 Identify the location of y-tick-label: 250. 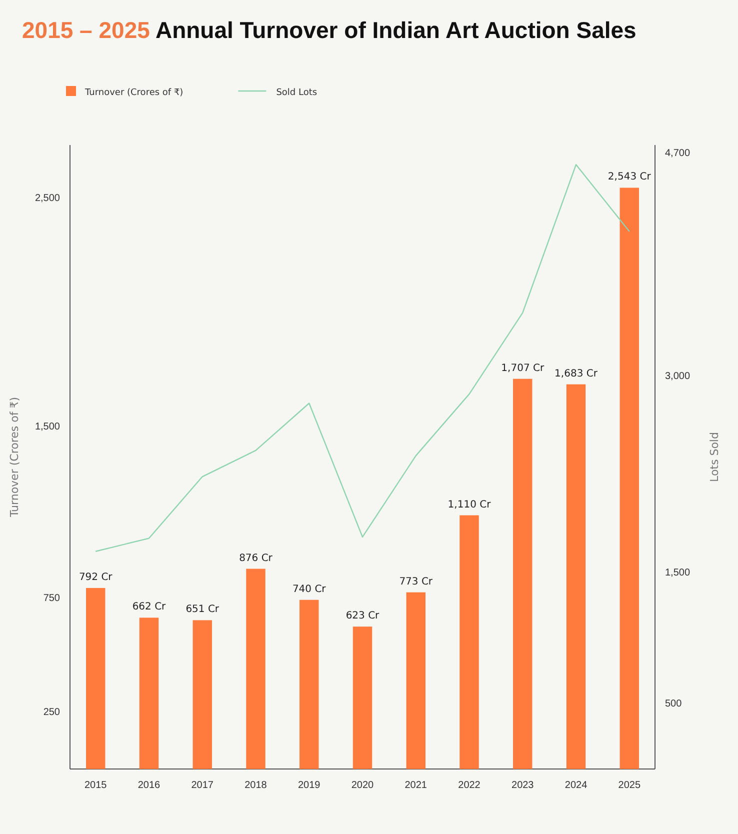
(51, 712).